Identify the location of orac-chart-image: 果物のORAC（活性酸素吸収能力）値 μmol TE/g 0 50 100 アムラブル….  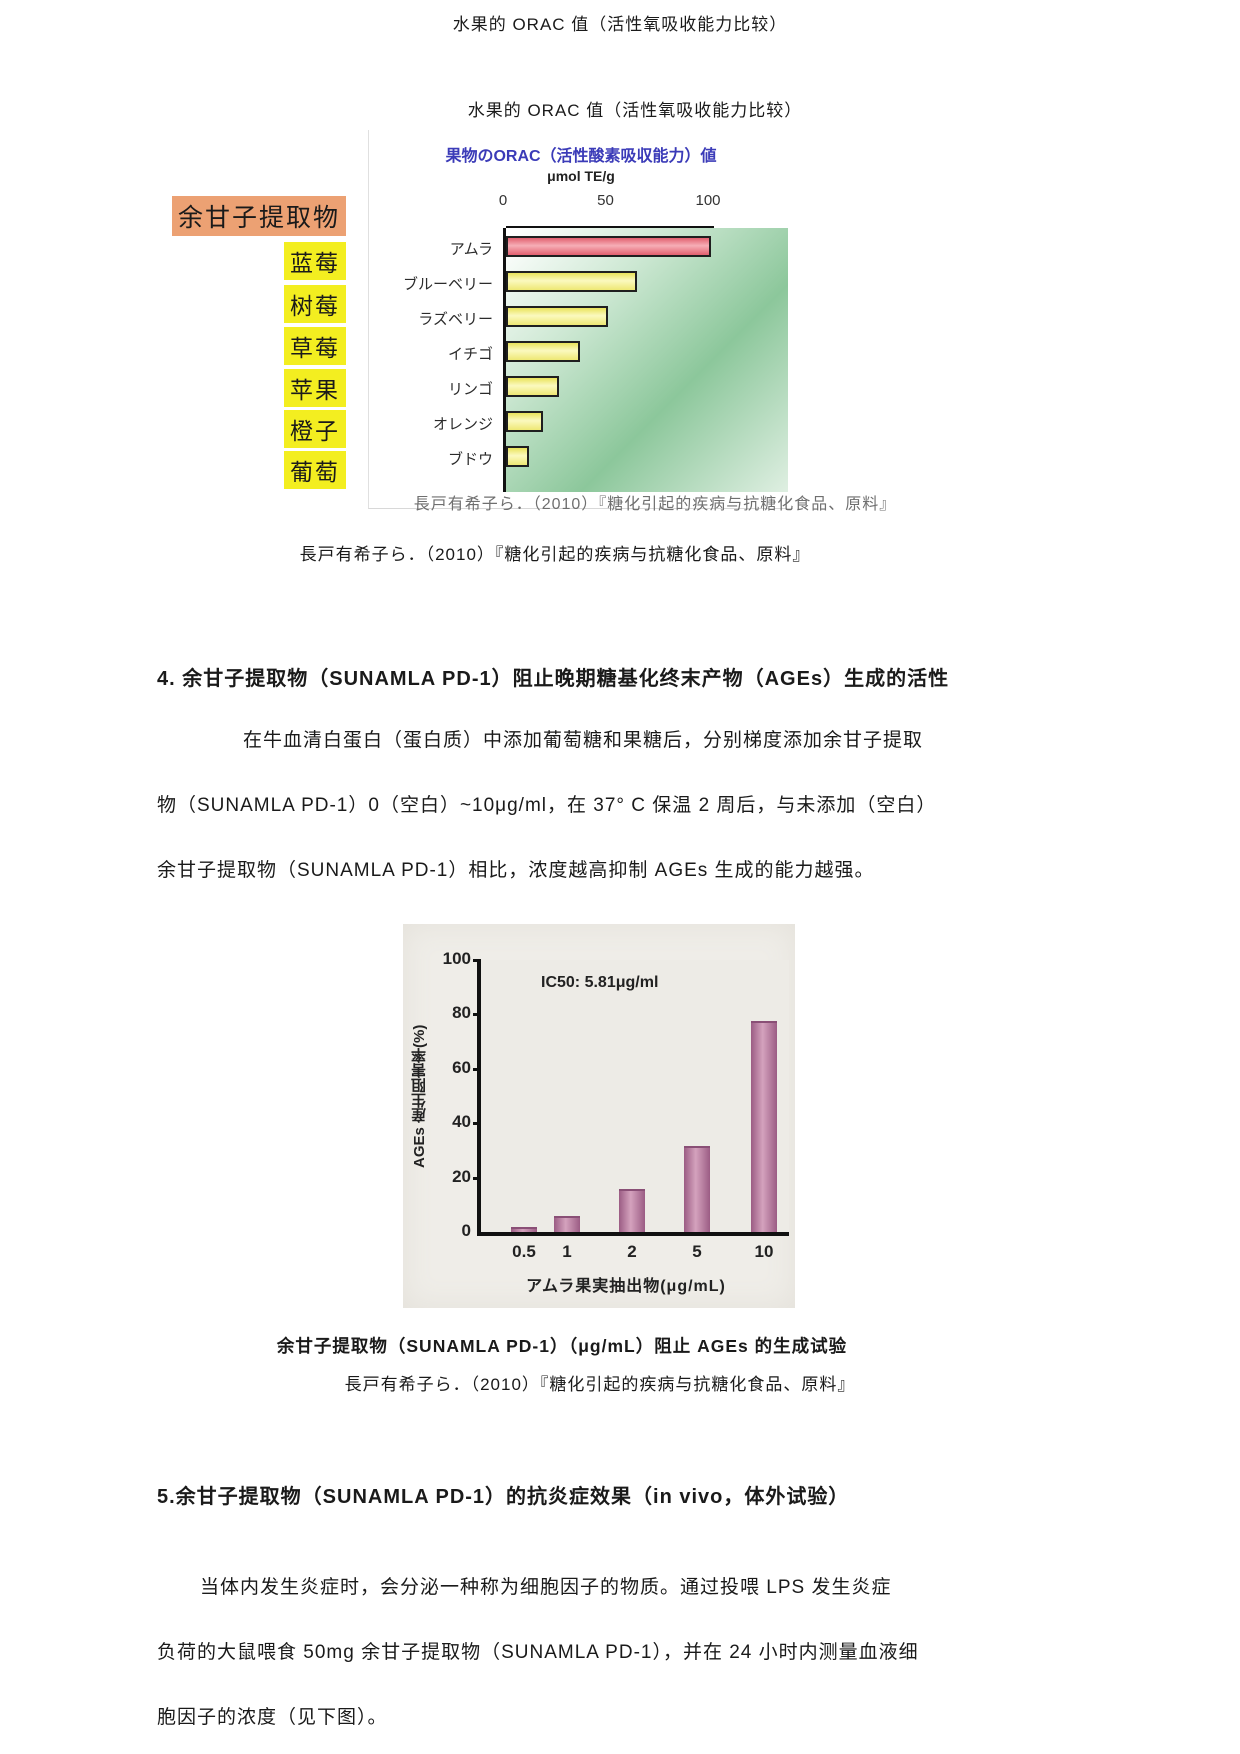
(580, 319).